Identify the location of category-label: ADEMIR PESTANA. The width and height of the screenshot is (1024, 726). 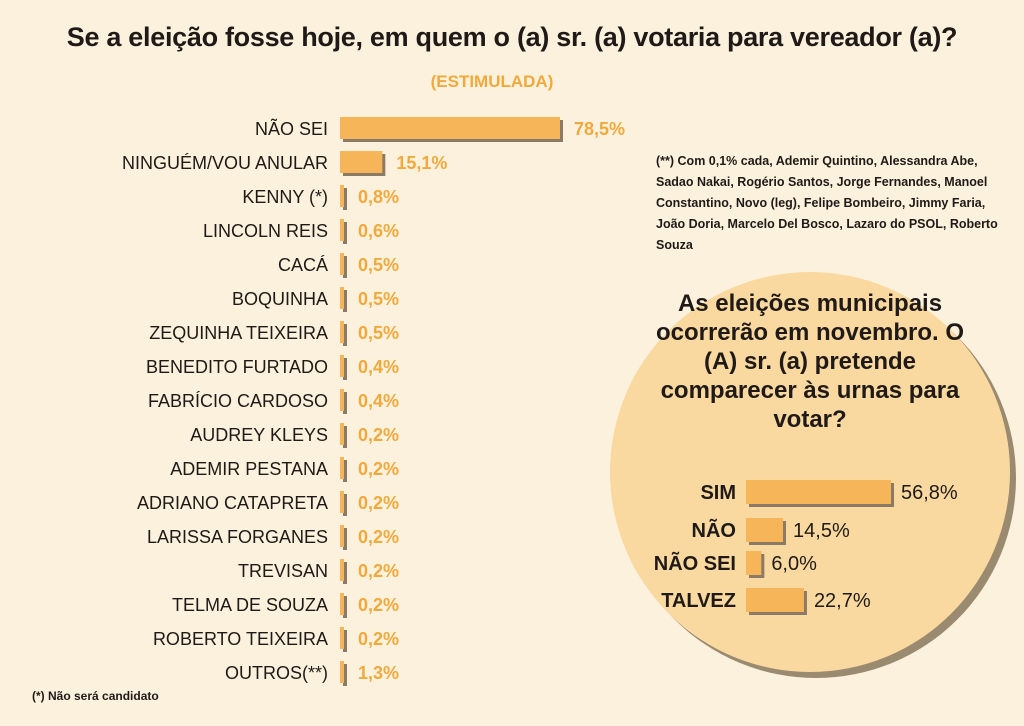
(249, 469).